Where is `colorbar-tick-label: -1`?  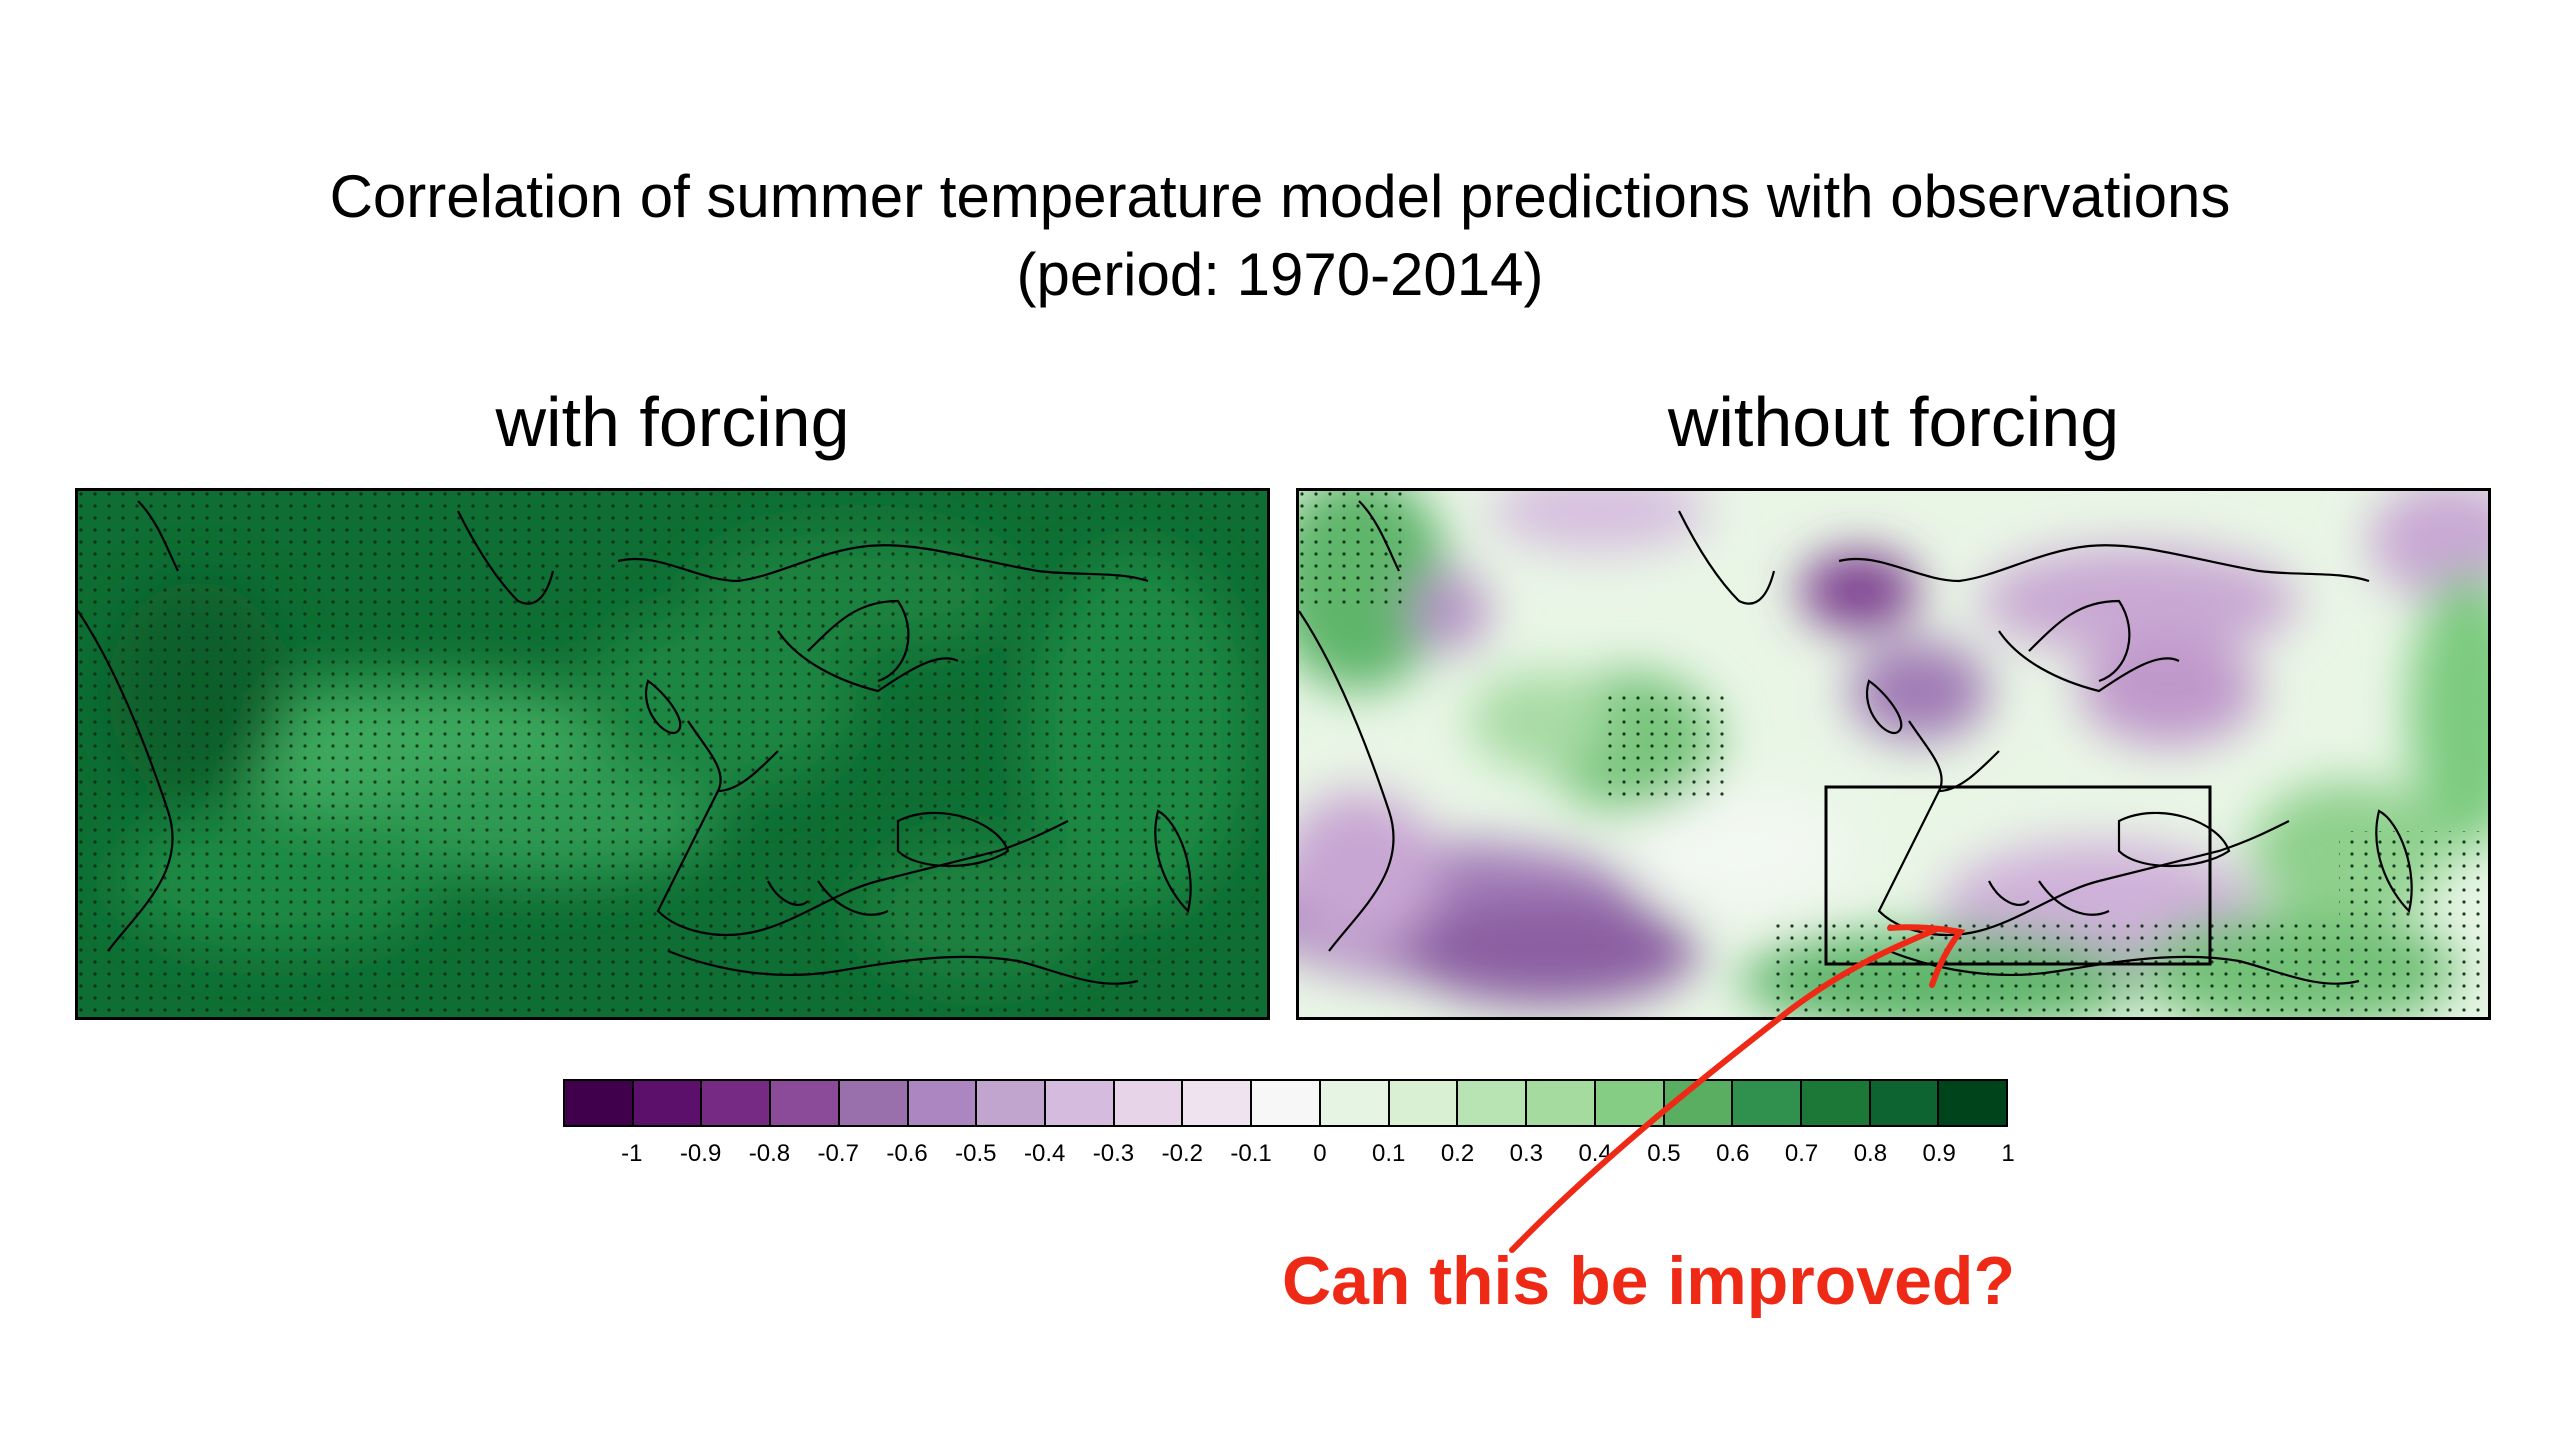 colorbar-tick-label: -1 is located at coordinates (632, 1153).